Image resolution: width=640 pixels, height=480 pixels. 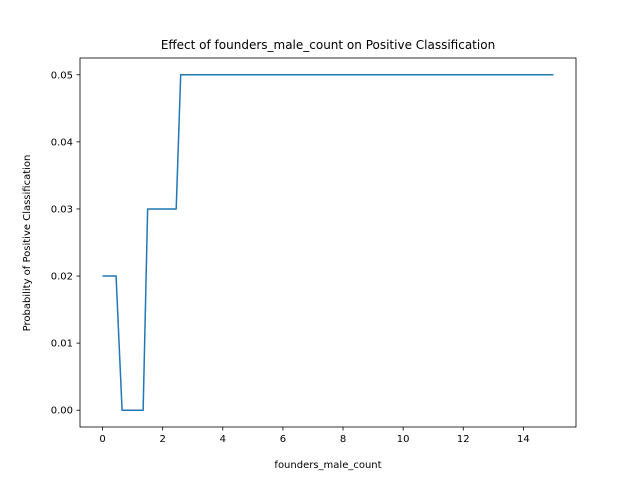 What do you see at coordinates (27, 243) in the screenshot?
I see `y-axis-label: Probability of Positive Classification` at bounding box center [27, 243].